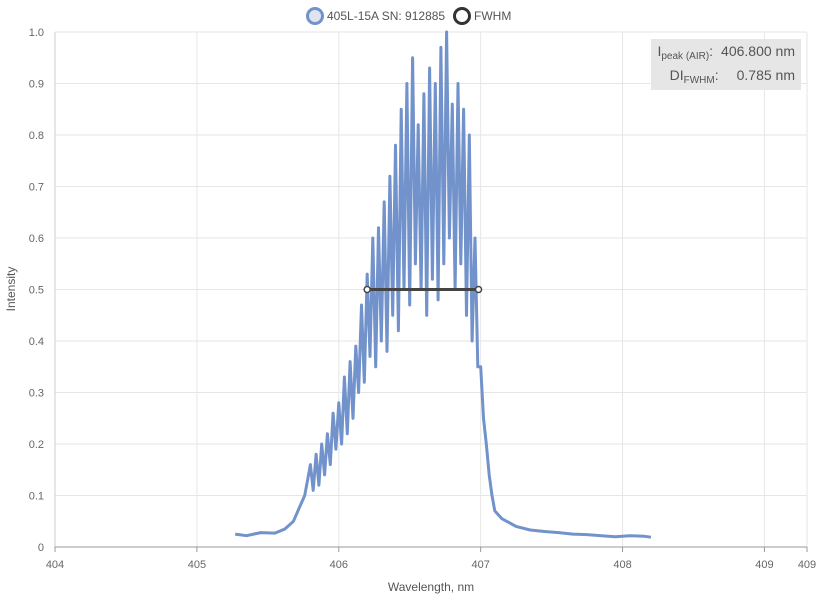 The width and height of the screenshot is (820, 600). What do you see at coordinates (315, 16) in the screenshot?
I see `legend-series-marker` at bounding box center [315, 16].